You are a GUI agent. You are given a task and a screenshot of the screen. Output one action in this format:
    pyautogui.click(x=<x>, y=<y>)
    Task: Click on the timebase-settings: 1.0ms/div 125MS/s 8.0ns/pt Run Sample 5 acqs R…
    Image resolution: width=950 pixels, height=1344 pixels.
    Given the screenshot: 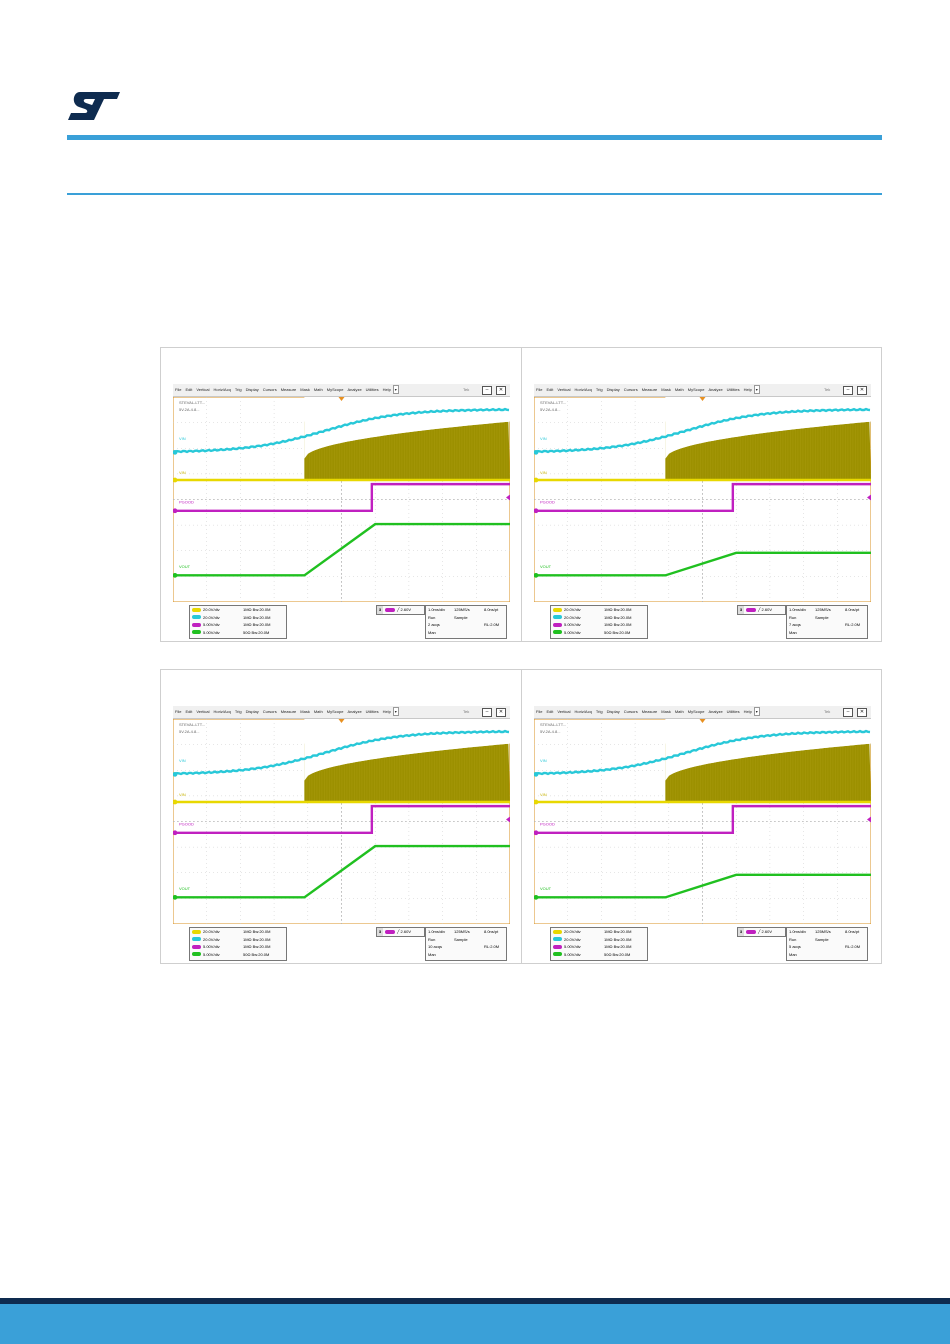 What is the action you would take?
    pyautogui.click(x=827, y=944)
    